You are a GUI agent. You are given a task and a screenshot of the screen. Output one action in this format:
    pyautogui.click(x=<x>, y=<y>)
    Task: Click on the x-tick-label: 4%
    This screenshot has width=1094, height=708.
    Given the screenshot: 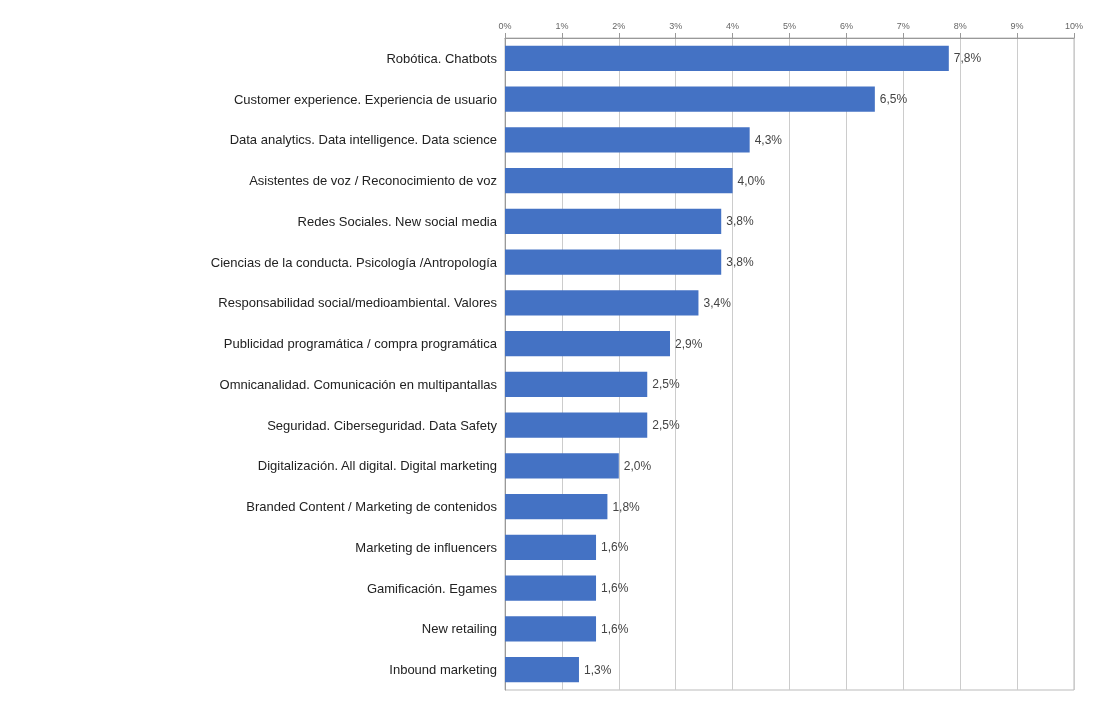 What is the action you would take?
    pyautogui.click(x=733, y=25)
    